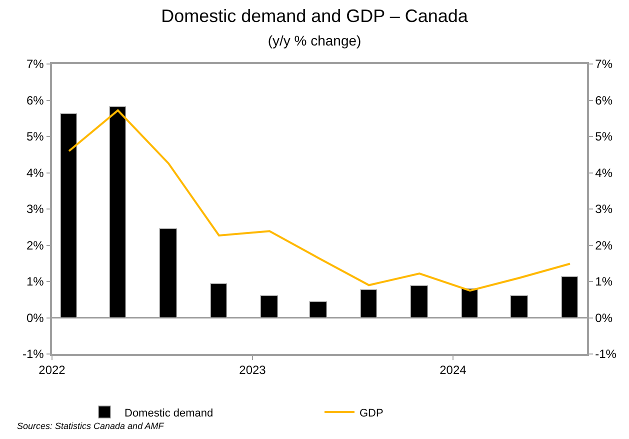 This screenshot has width=629, height=439. I want to click on x-tick-label: 2024, so click(453, 370).